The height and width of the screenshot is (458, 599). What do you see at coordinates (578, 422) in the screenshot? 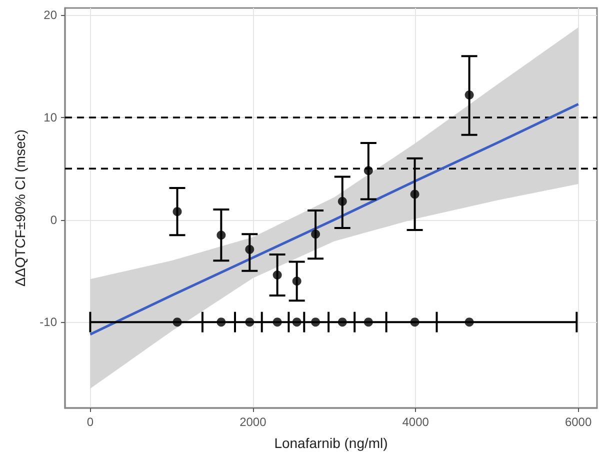
I see `x-tick-label: 6000` at bounding box center [578, 422].